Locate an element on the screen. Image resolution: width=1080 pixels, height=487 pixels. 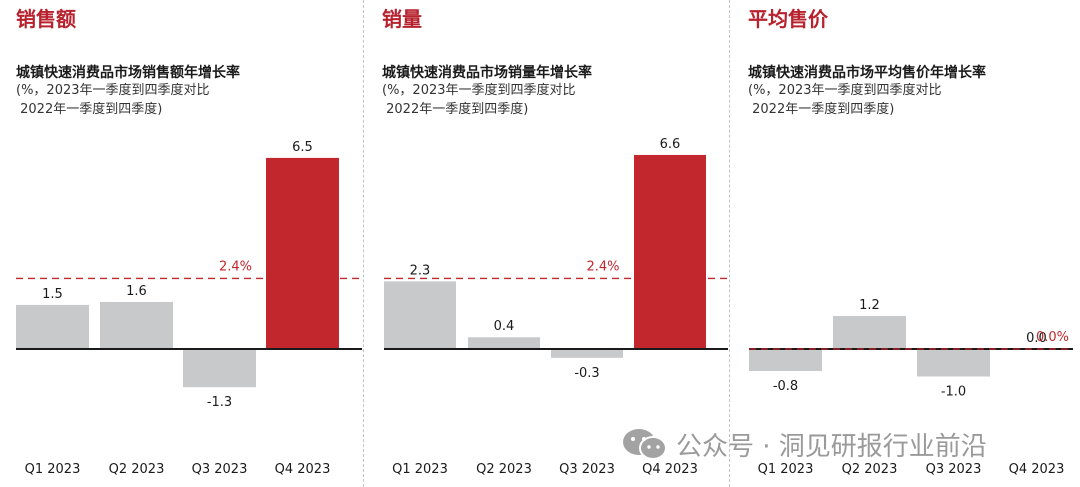
section-title: 销售额 is located at coordinates (46, 19).